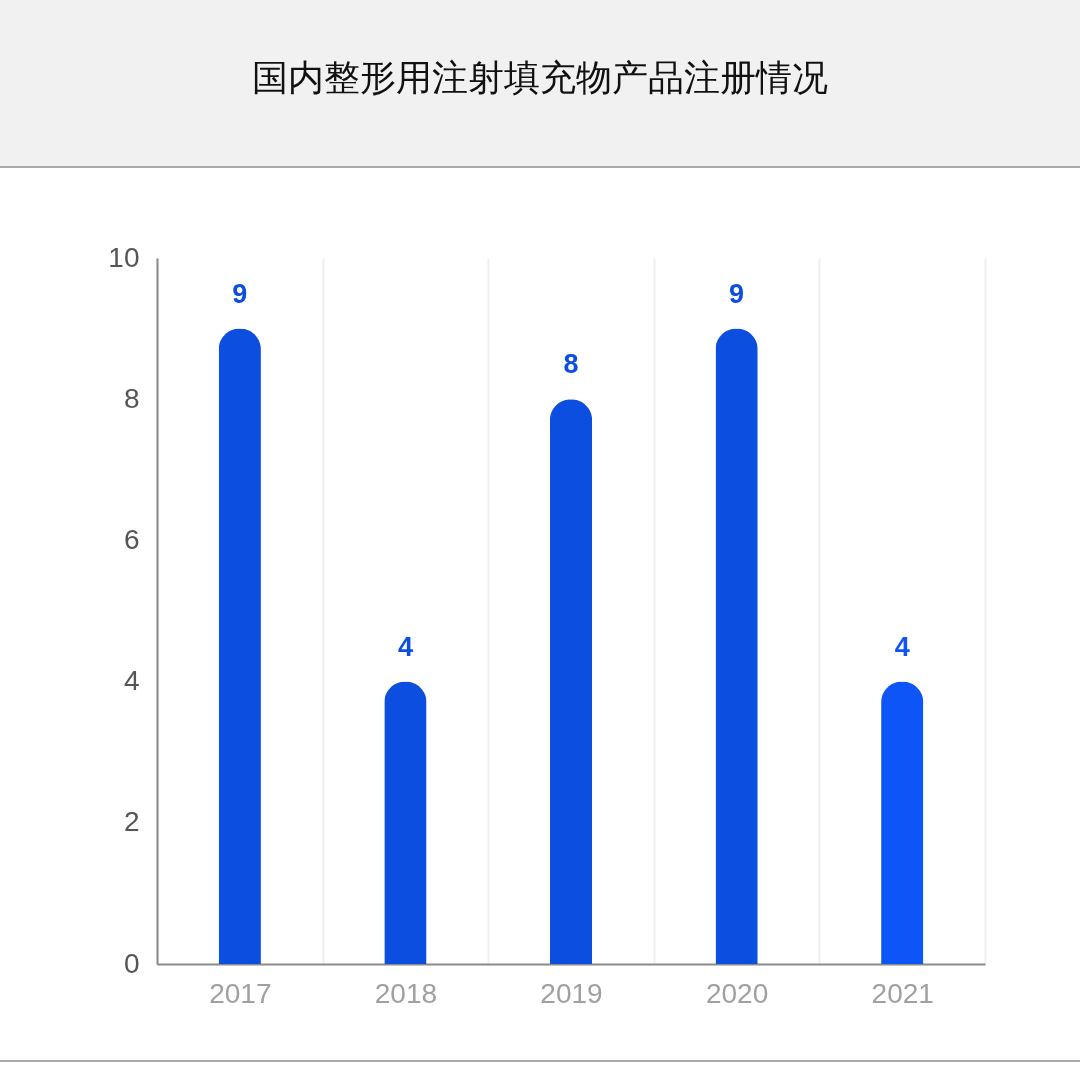 The height and width of the screenshot is (1067, 1080). What do you see at coordinates (131, 681) in the screenshot?
I see `y-tick-label: 4` at bounding box center [131, 681].